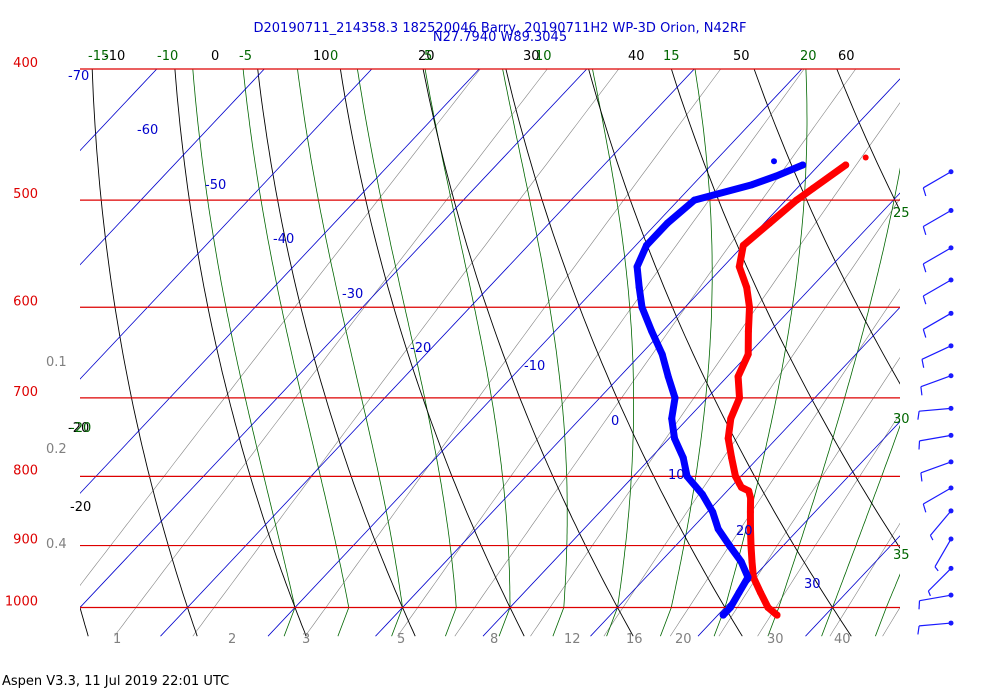 The image size is (1000, 700). What do you see at coordinates (676, 475) in the screenshot?
I see `isotherm-label: 10` at bounding box center [676, 475].